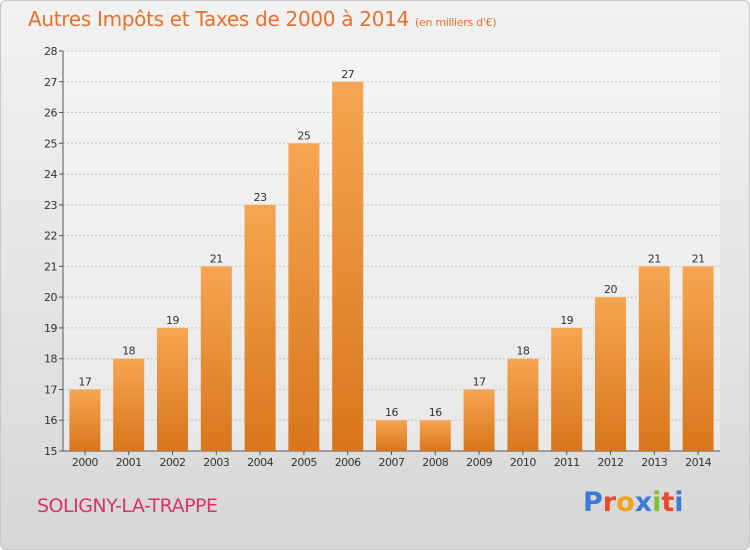 The width and height of the screenshot is (750, 550). What do you see at coordinates (50, 82) in the screenshot?
I see `y-tick-label: 27` at bounding box center [50, 82].